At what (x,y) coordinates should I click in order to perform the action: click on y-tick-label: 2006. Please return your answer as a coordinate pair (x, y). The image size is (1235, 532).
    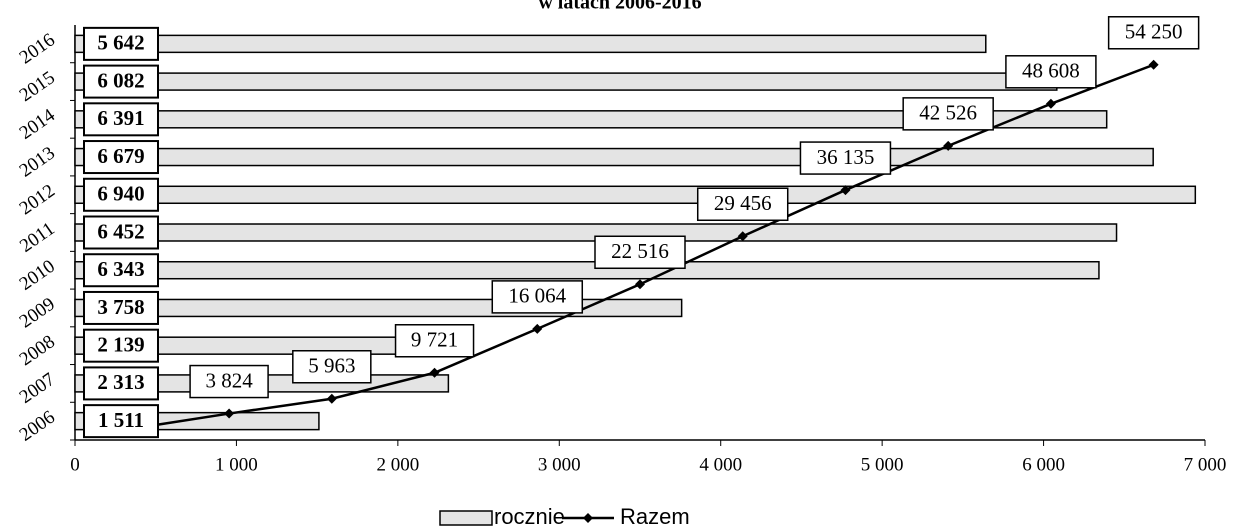
    Looking at the image, I should click on (37, 426).